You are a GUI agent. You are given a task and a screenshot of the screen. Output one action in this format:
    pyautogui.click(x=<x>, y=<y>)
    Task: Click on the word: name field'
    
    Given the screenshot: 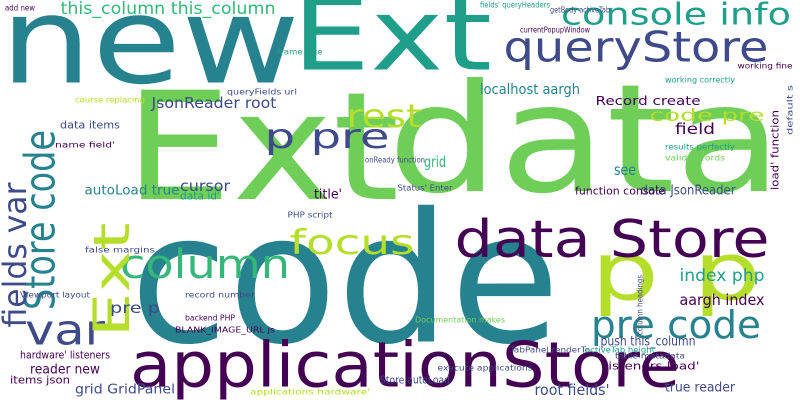 What is the action you would take?
    pyautogui.click(x=85, y=145)
    